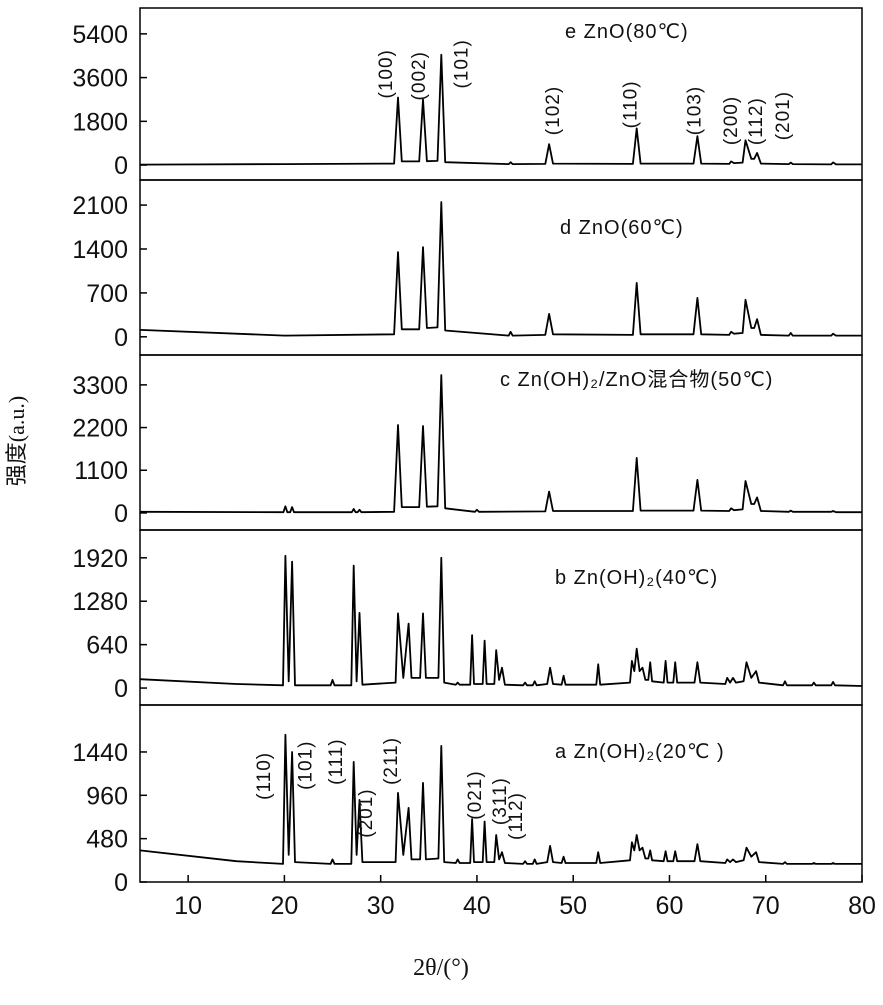 Image resolution: width=883 pixels, height=1005 pixels. Describe the element at coordinates (391, 761) in the screenshot. I see `peak-label: (211)` at that location.